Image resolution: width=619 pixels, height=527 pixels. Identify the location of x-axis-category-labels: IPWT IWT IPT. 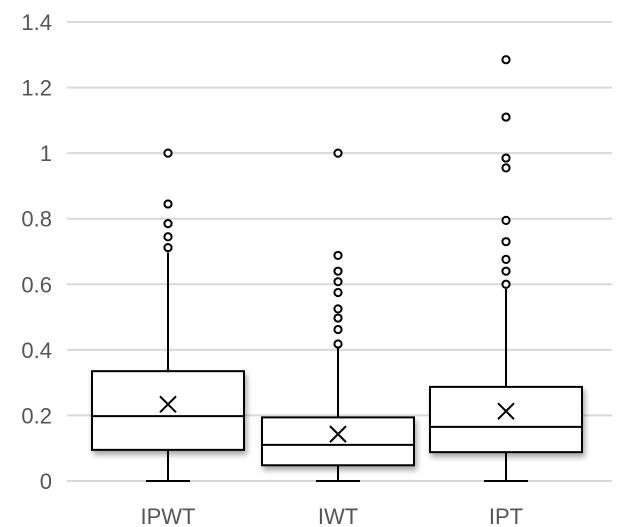
(332, 515).